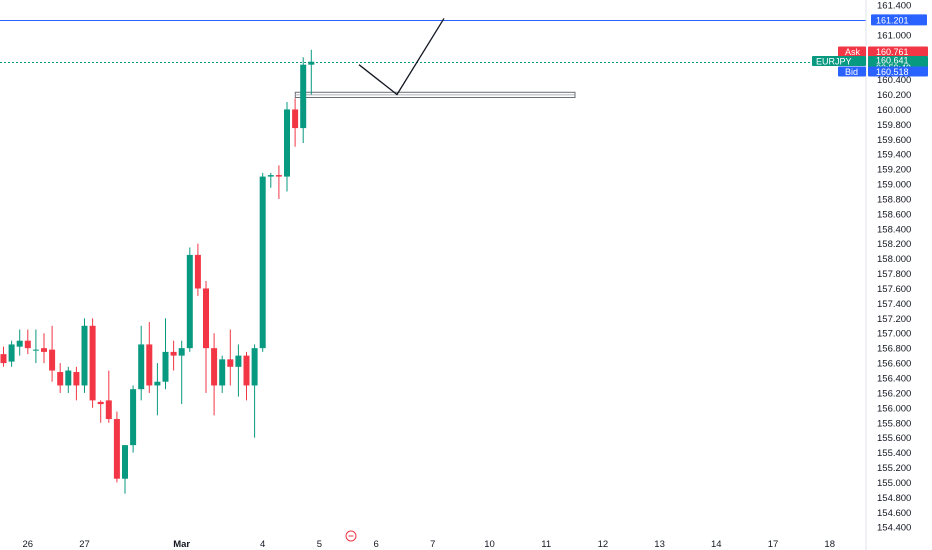 This screenshot has height=550, width=932. Describe the element at coordinates (351, 536) in the screenshot. I see `goto-realtime-icon` at that location.